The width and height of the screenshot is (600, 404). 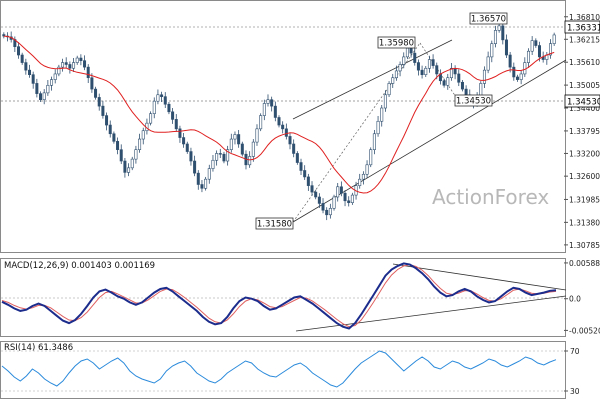 I want to click on price-tick-label: 1.33795, so click(x=584, y=131).